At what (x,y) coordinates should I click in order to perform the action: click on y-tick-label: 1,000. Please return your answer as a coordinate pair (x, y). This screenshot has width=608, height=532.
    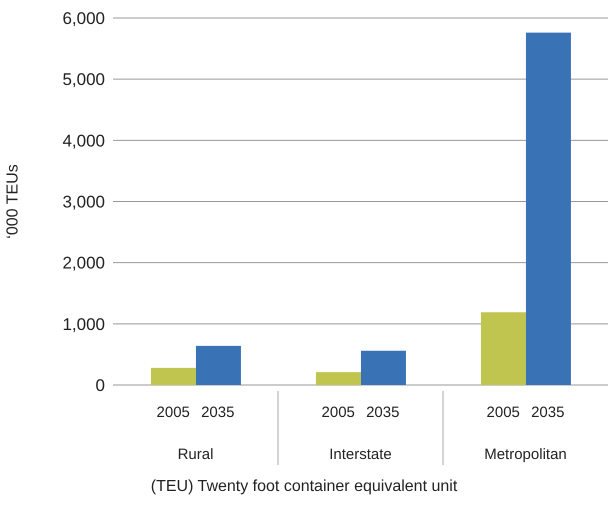
    Looking at the image, I should click on (83, 324).